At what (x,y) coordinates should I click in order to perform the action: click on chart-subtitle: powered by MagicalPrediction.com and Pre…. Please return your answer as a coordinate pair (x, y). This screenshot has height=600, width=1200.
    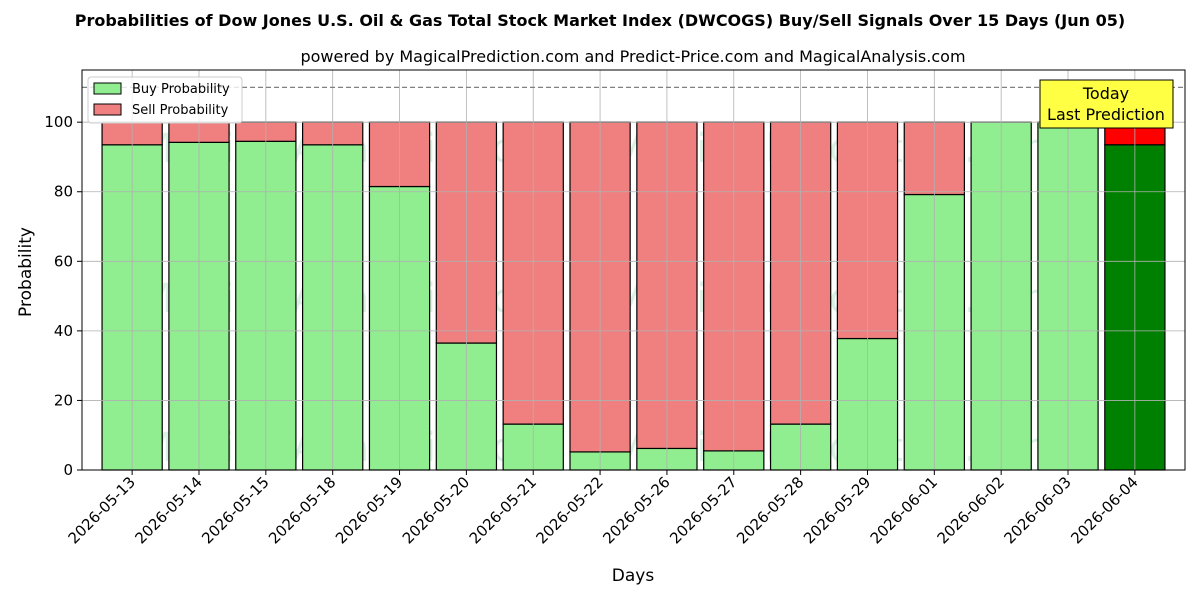
    Looking at the image, I should click on (632, 56).